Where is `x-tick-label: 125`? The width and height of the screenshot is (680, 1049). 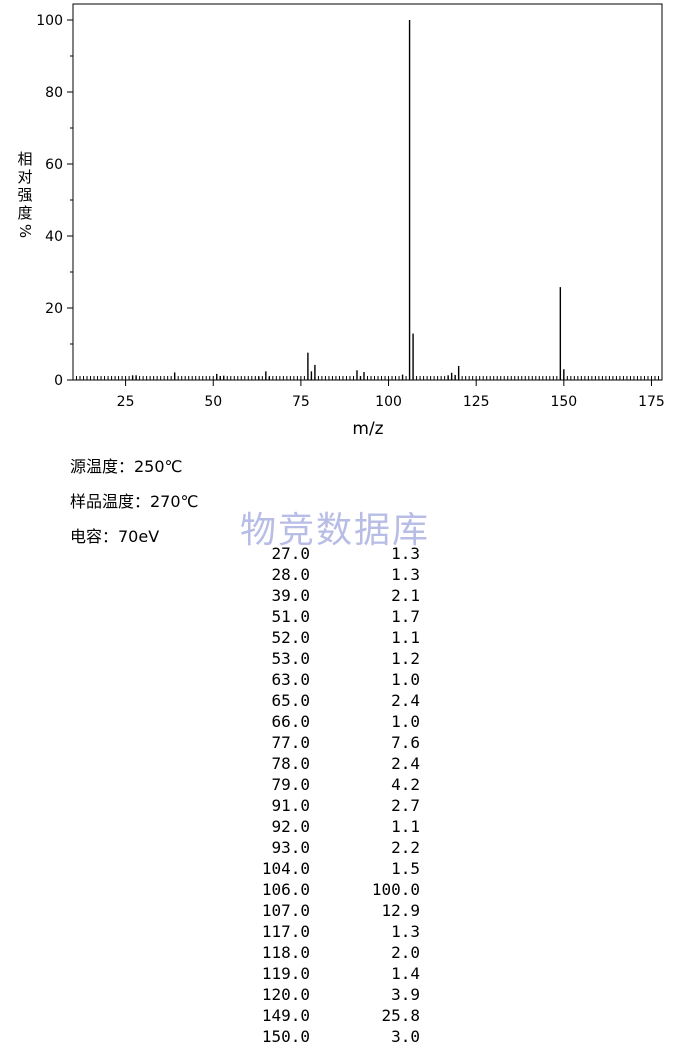 x-tick-label: 125 is located at coordinates (476, 402).